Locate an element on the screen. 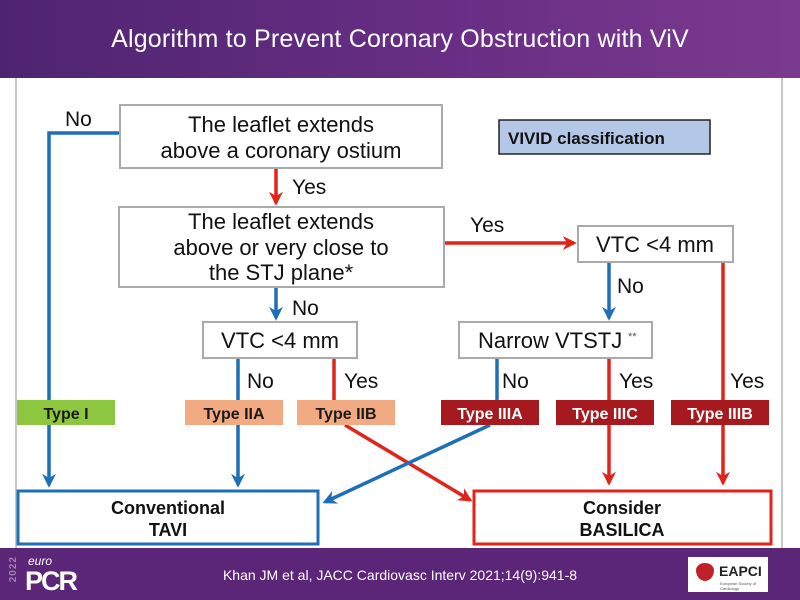 This screenshot has height=600, width=800. heart-icon is located at coordinates (705, 572).